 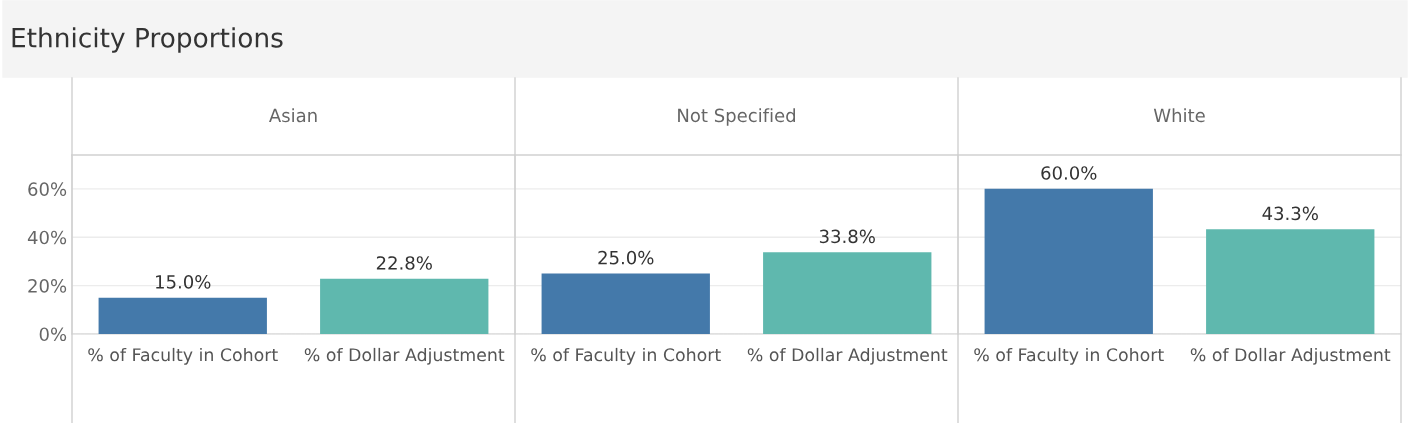 What do you see at coordinates (147, 40) in the screenshot?
I see `text: Ethnicity Proportions` at bounding box center [147, 40].